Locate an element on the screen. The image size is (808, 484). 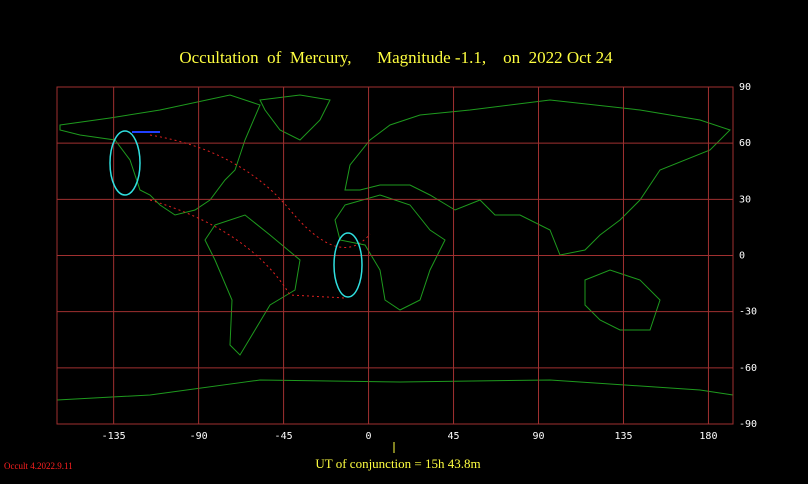
x-tick-label: 135 is located at coordinates (623, 436).